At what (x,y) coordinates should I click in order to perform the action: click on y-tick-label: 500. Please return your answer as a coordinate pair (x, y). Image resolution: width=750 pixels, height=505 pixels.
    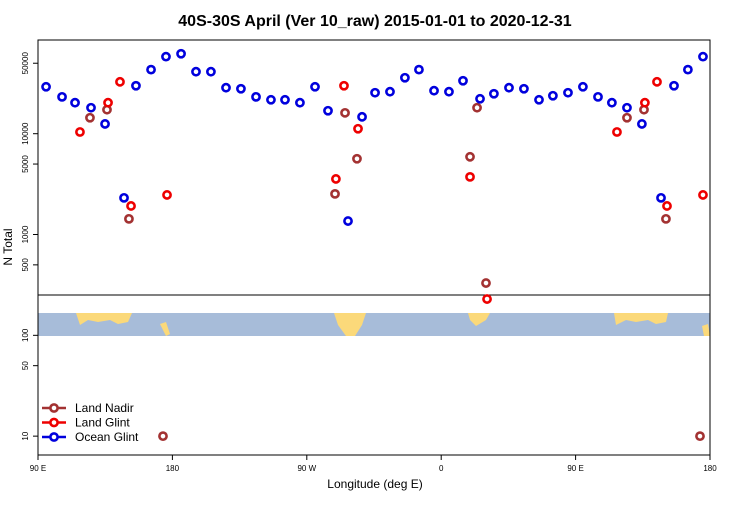
    Looking at the image, I should click on (25, 265).